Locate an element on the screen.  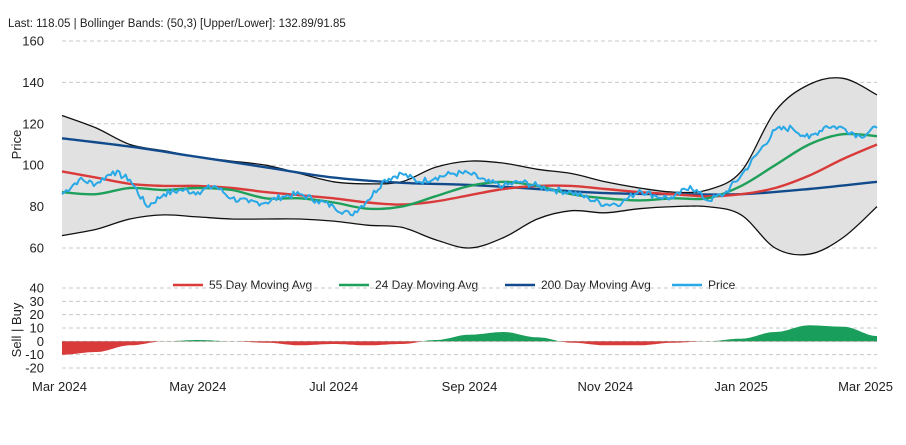
buy-area is located at coordinates (469, 333).